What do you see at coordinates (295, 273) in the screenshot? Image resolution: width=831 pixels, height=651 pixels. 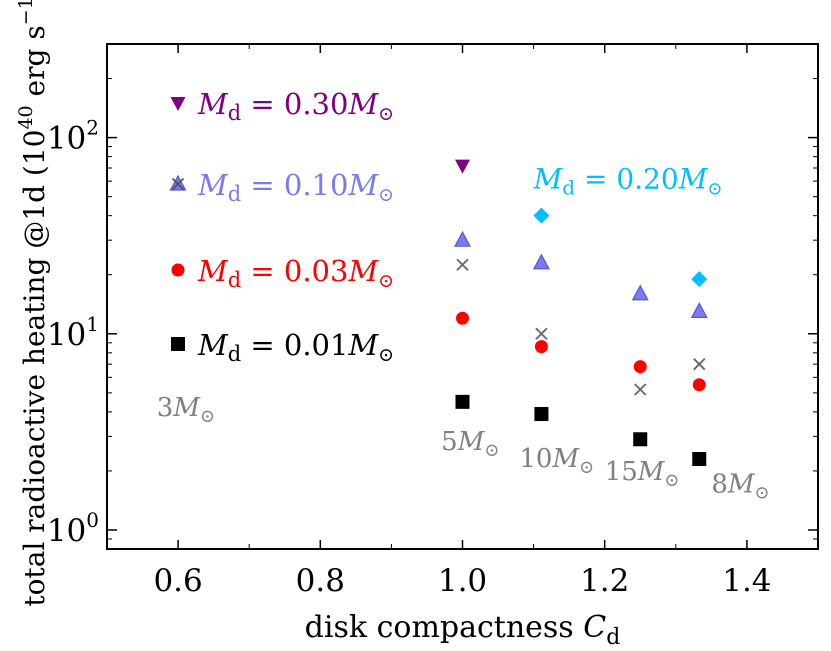 I see `legend-label: Md = 0.03M⊙` at bounding box center [295, 273].